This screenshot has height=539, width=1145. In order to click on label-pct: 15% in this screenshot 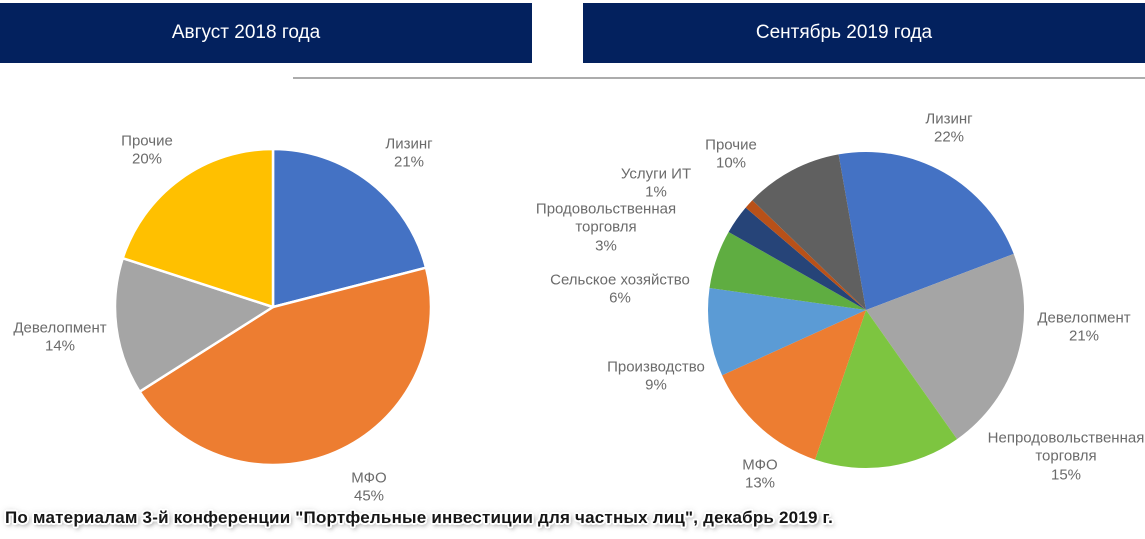, I will do `click(1066, 475)`.